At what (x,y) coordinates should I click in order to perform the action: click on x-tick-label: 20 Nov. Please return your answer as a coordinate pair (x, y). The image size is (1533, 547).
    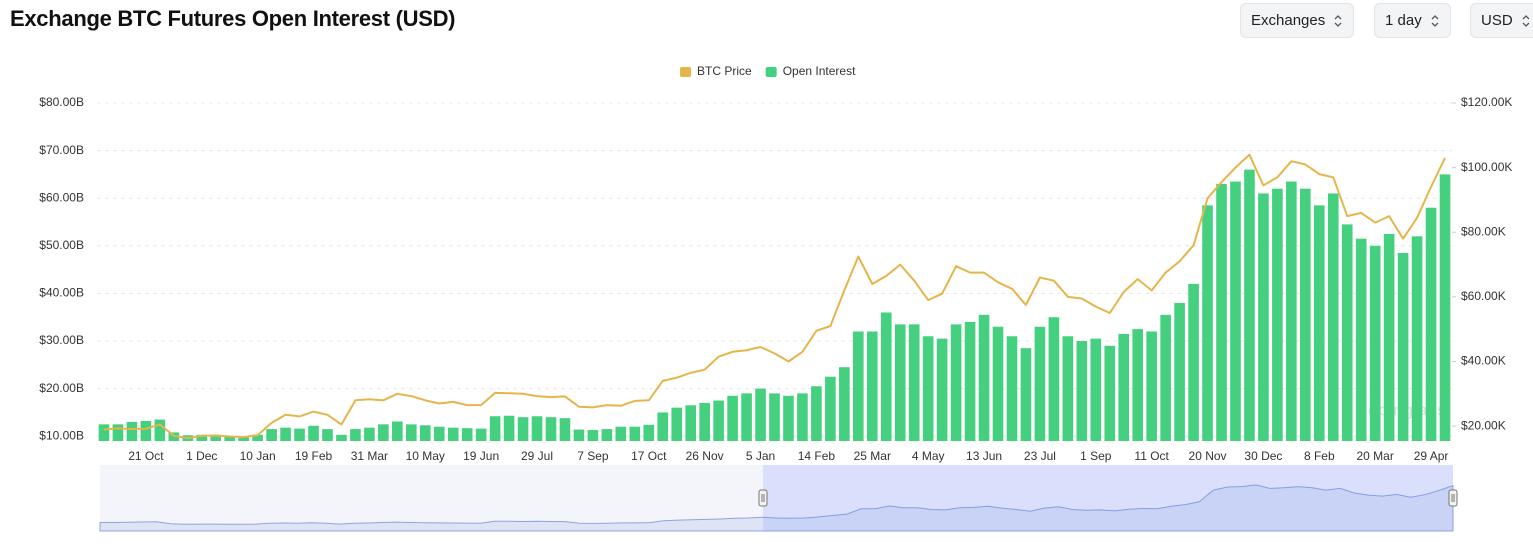
    Looking at the image, I should click on (1208, 456).